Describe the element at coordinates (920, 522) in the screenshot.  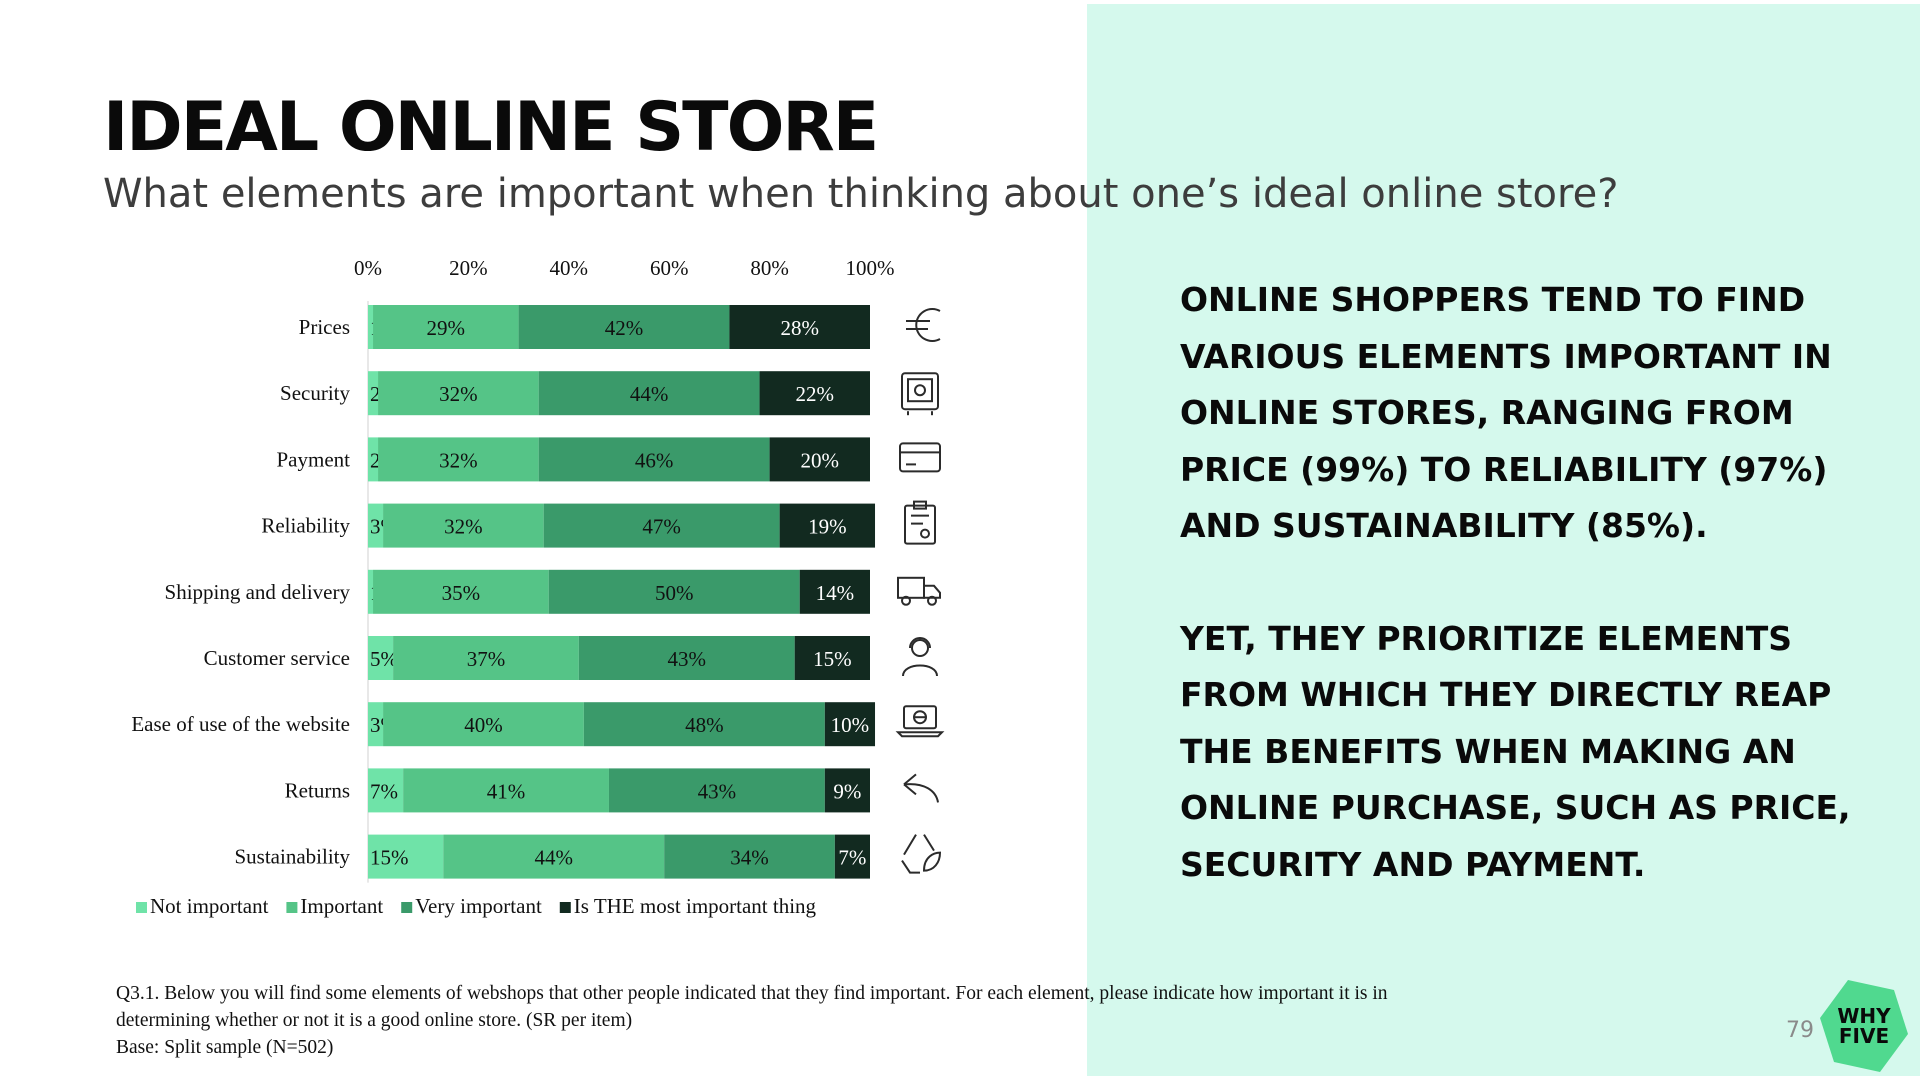
I see `clipboard-certificate-icon` at that location.